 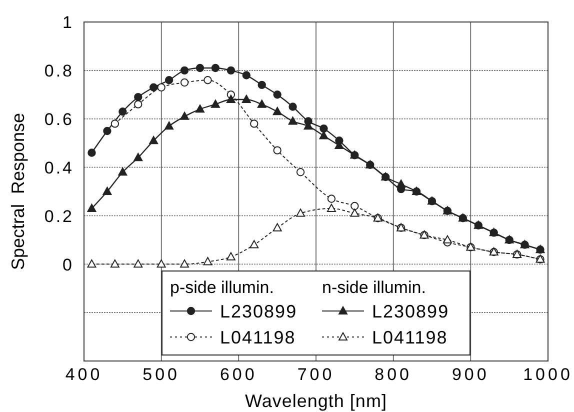 What do you see at coordinates (239, 374) in the screenshot?
I see `x-tick-label: 600` at bounding box center [239, 374].